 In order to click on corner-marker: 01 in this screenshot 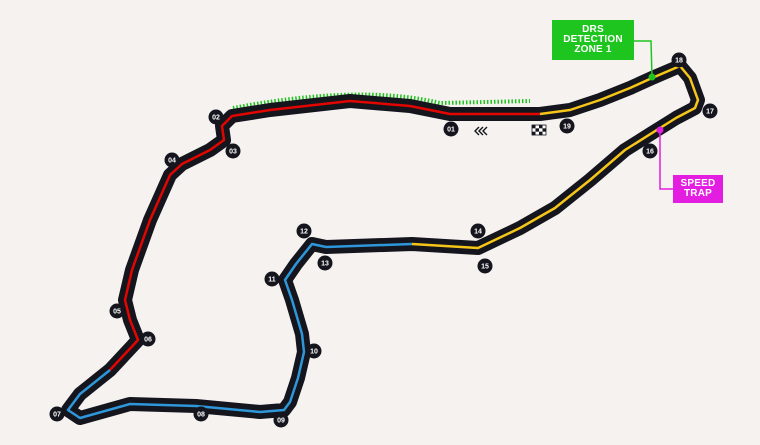, I will do `click(451, 129)`.